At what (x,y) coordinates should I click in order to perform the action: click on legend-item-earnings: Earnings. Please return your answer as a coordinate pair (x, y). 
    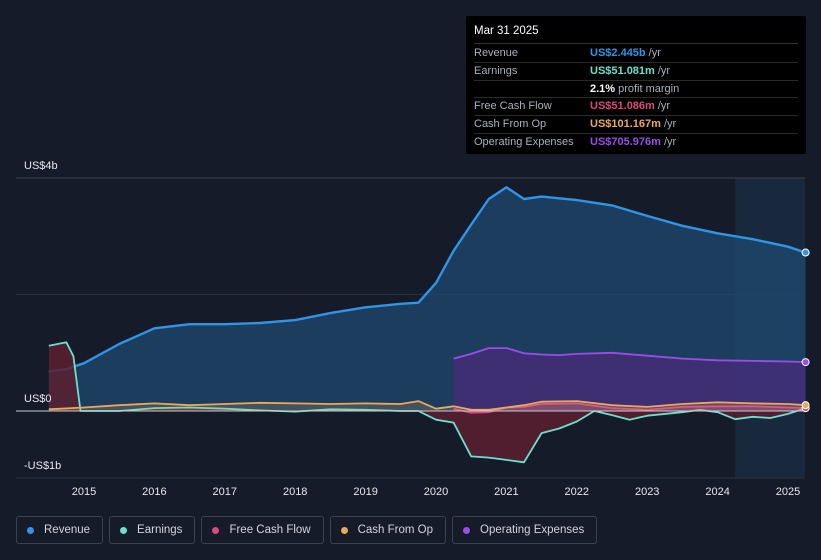
    Looking at the image, I should click on (152, 530).